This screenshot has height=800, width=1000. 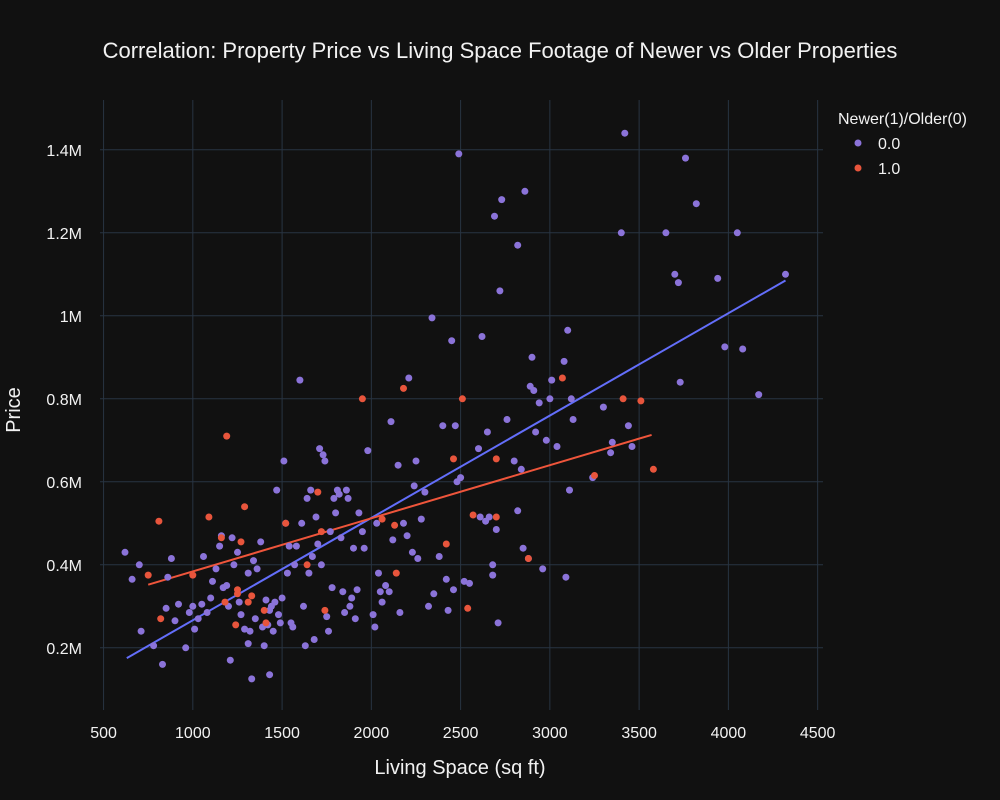 What do you see at coordinates (877, 169) in the screenshot?
I see `legend-item-newer: 1.0` at bounding box center [877, 169].